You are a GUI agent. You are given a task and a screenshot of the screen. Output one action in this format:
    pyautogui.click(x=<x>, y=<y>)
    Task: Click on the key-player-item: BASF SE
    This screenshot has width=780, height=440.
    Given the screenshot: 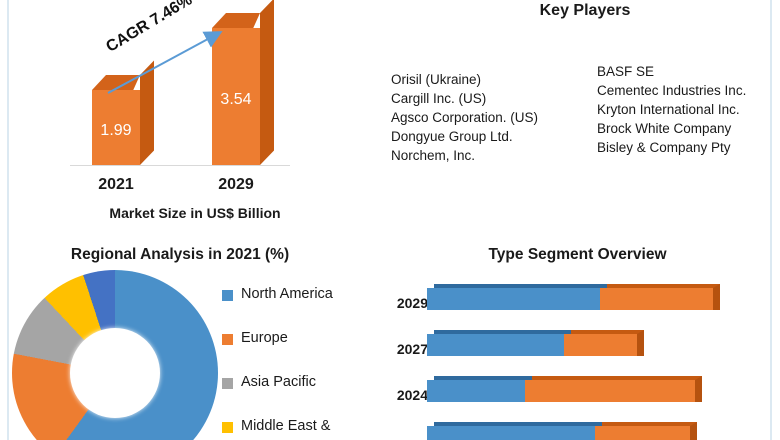 What is the action you would take?
    pyautogui.click(x=626, y=71)
    